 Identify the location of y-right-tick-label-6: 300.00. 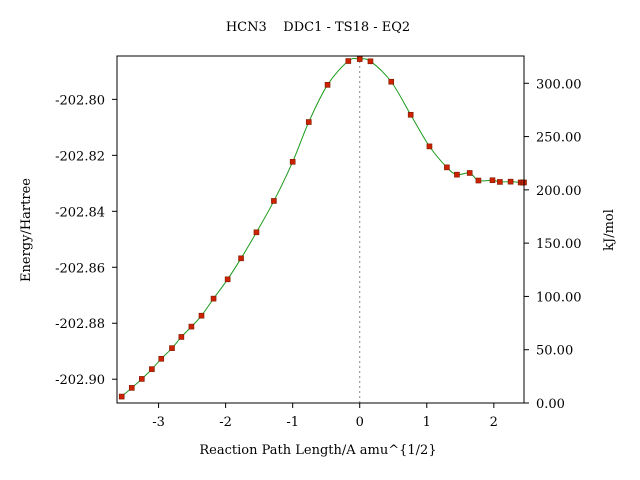
(559, 84).